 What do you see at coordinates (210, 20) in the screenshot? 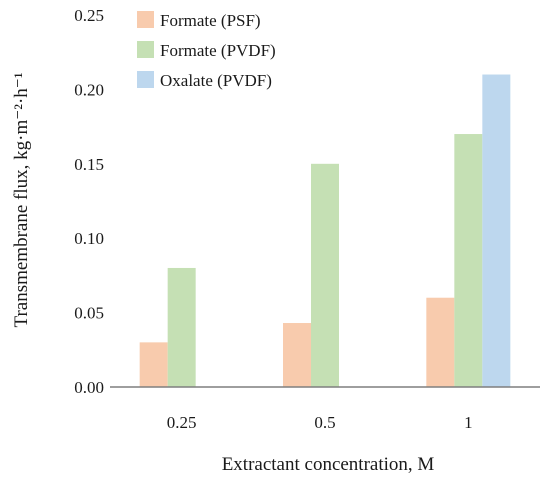
I see `legend-label: Formate (PSF)` at bounding box center [210, 20].